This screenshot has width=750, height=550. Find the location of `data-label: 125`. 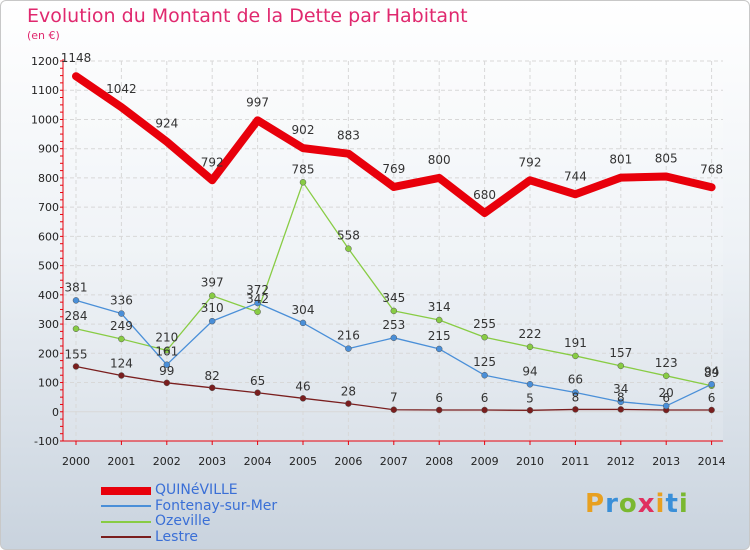

data-label: 125 is located at coordinates (484, 362).